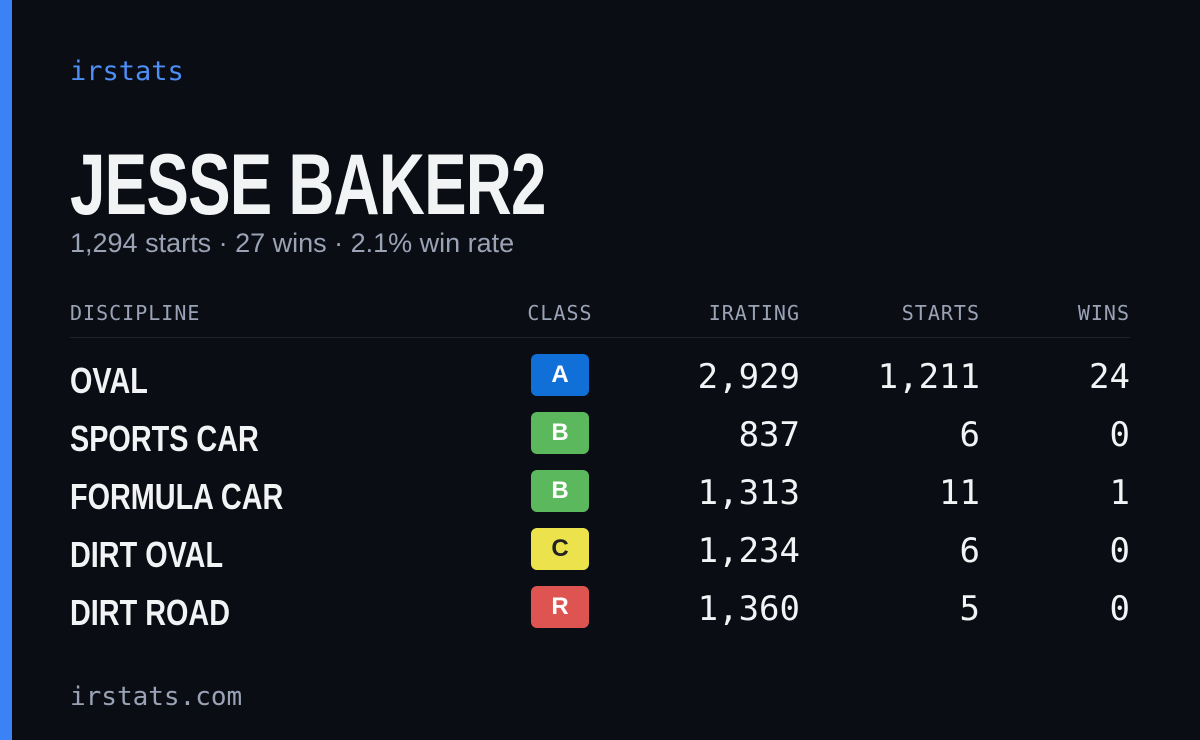 The image size is (1200, 740). I want to click on accent-bar, so click(6, 370).